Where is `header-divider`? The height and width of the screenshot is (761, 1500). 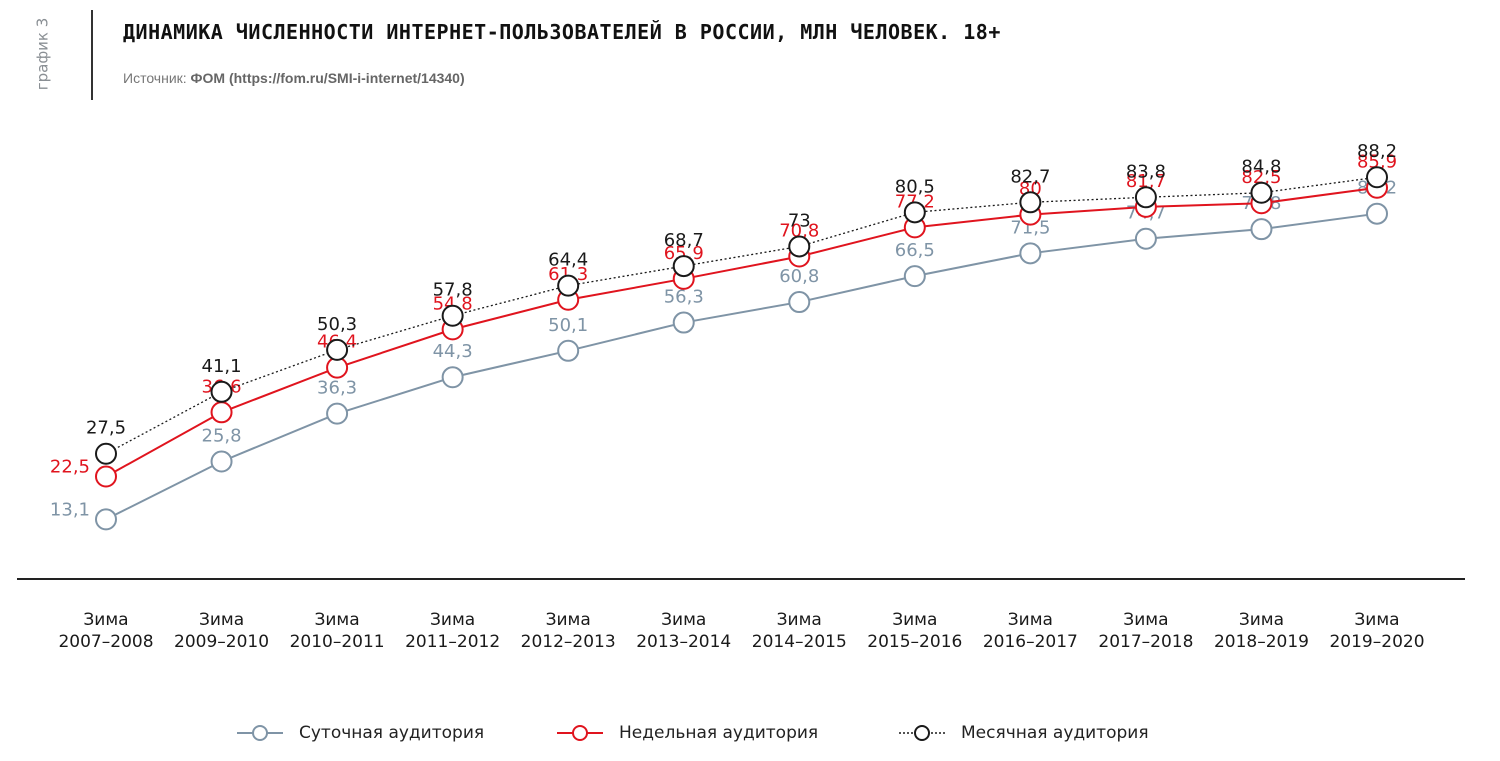
header-divider is located at coordinates (92, 55).